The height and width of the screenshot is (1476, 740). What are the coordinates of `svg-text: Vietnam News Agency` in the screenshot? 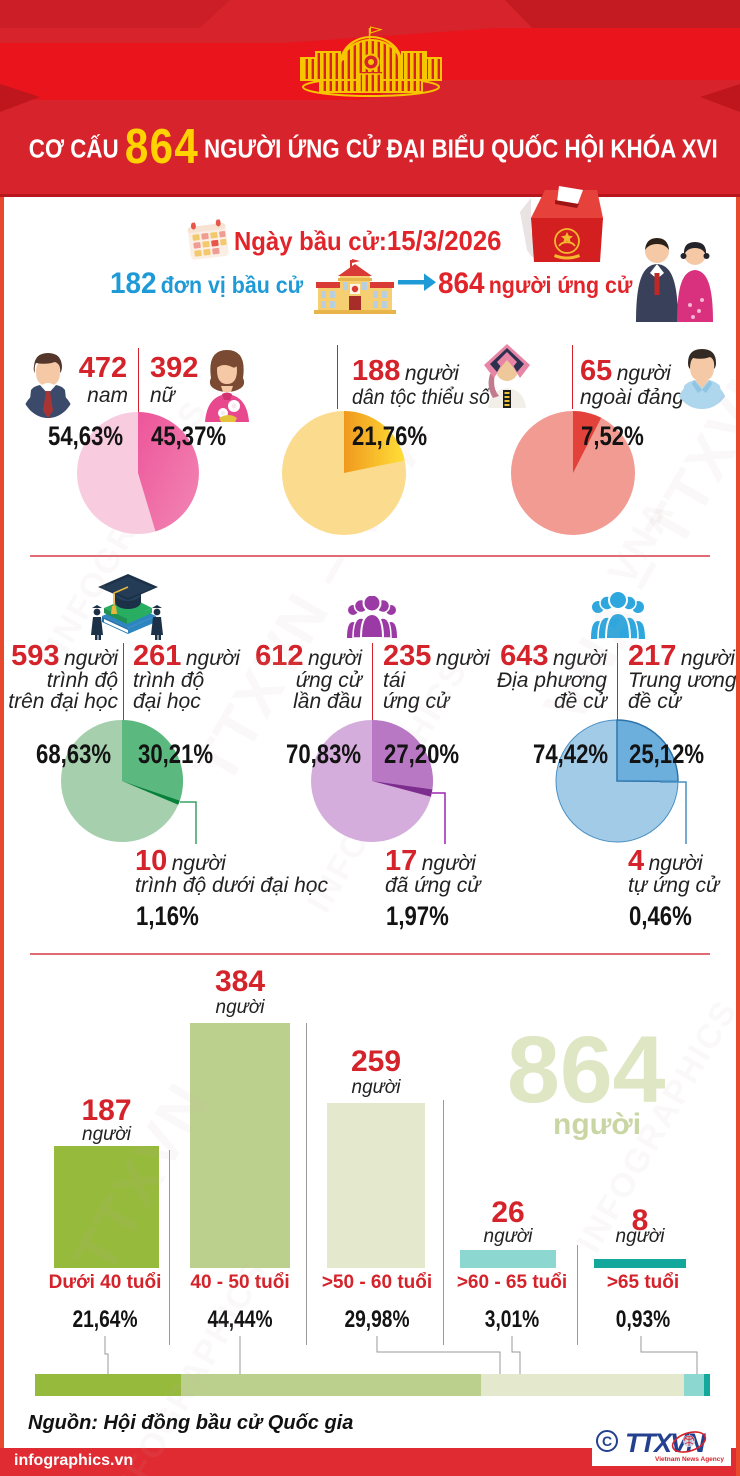 It's located at (689, 1459).